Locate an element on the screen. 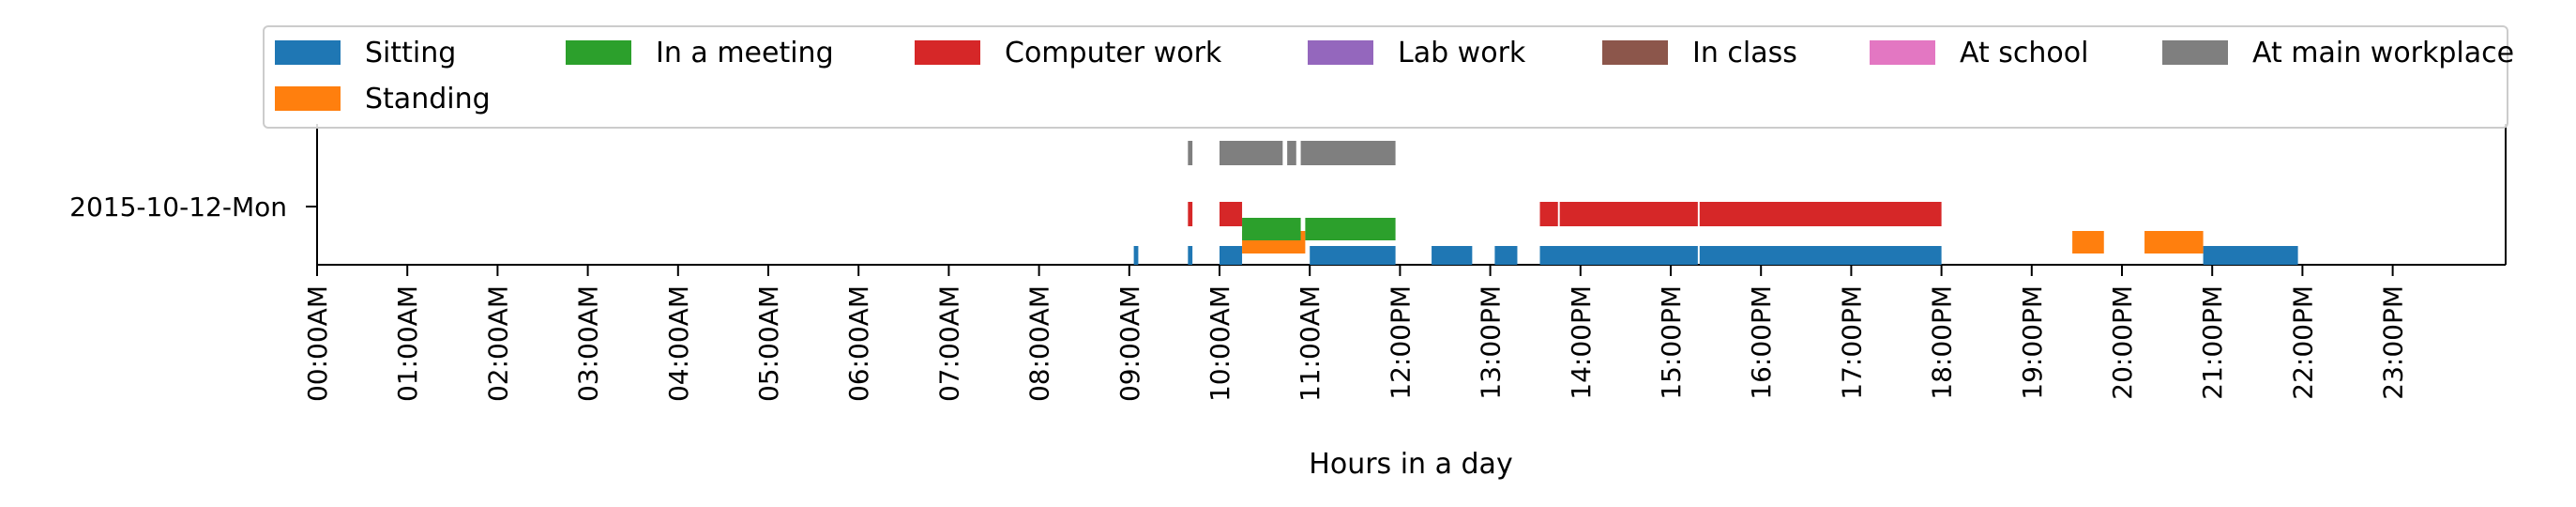  x-tick-label: 18:00PM is located at coordinates (1943, 343).